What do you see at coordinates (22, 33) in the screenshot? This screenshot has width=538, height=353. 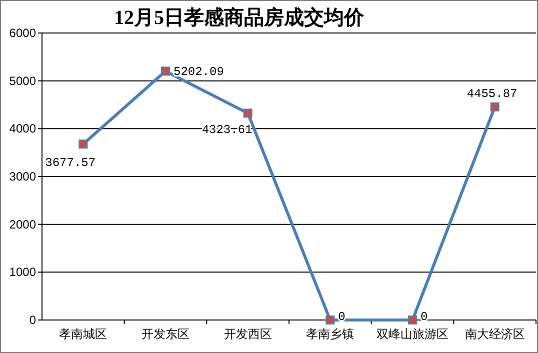 I see `y-tick-label: 6000` at bounding box center [22, 33].